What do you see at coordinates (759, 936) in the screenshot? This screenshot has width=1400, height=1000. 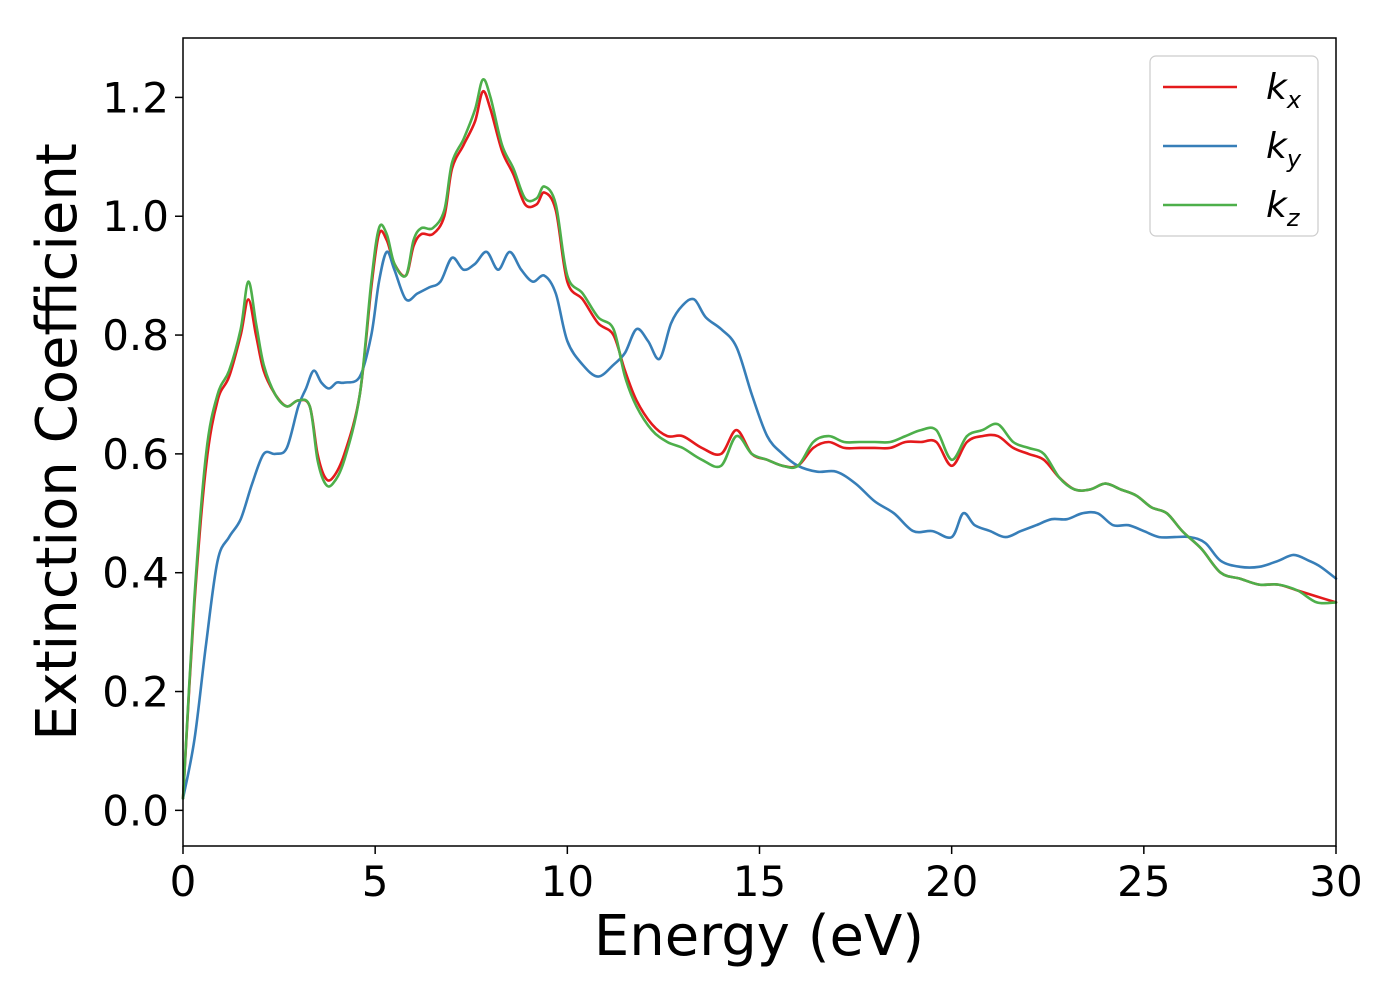 I see `x-axis-title: Energy (eV)` at bounding box center [759, 936].